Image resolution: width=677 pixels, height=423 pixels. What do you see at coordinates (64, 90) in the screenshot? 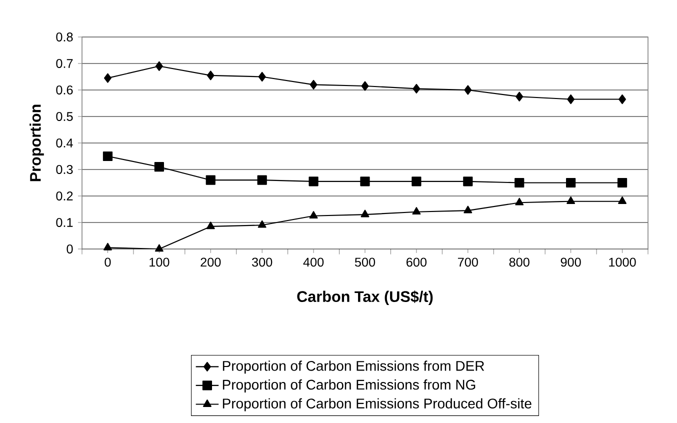
I see `y-tick-label: 0.6` at bounding box center [64, 90].